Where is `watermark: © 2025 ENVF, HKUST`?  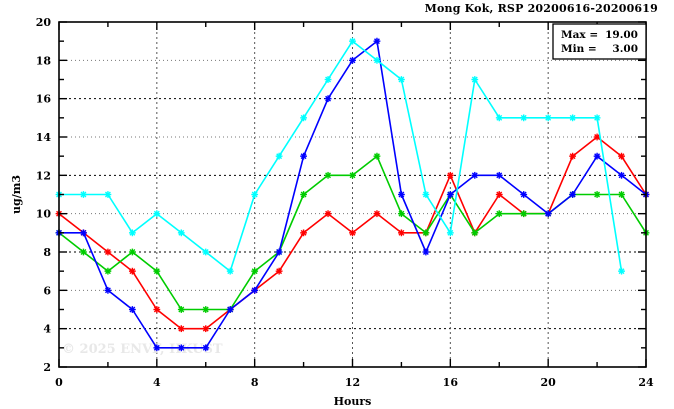
watermark: © 2025 ENVF, HKUST is located at coordinates (142, 349).